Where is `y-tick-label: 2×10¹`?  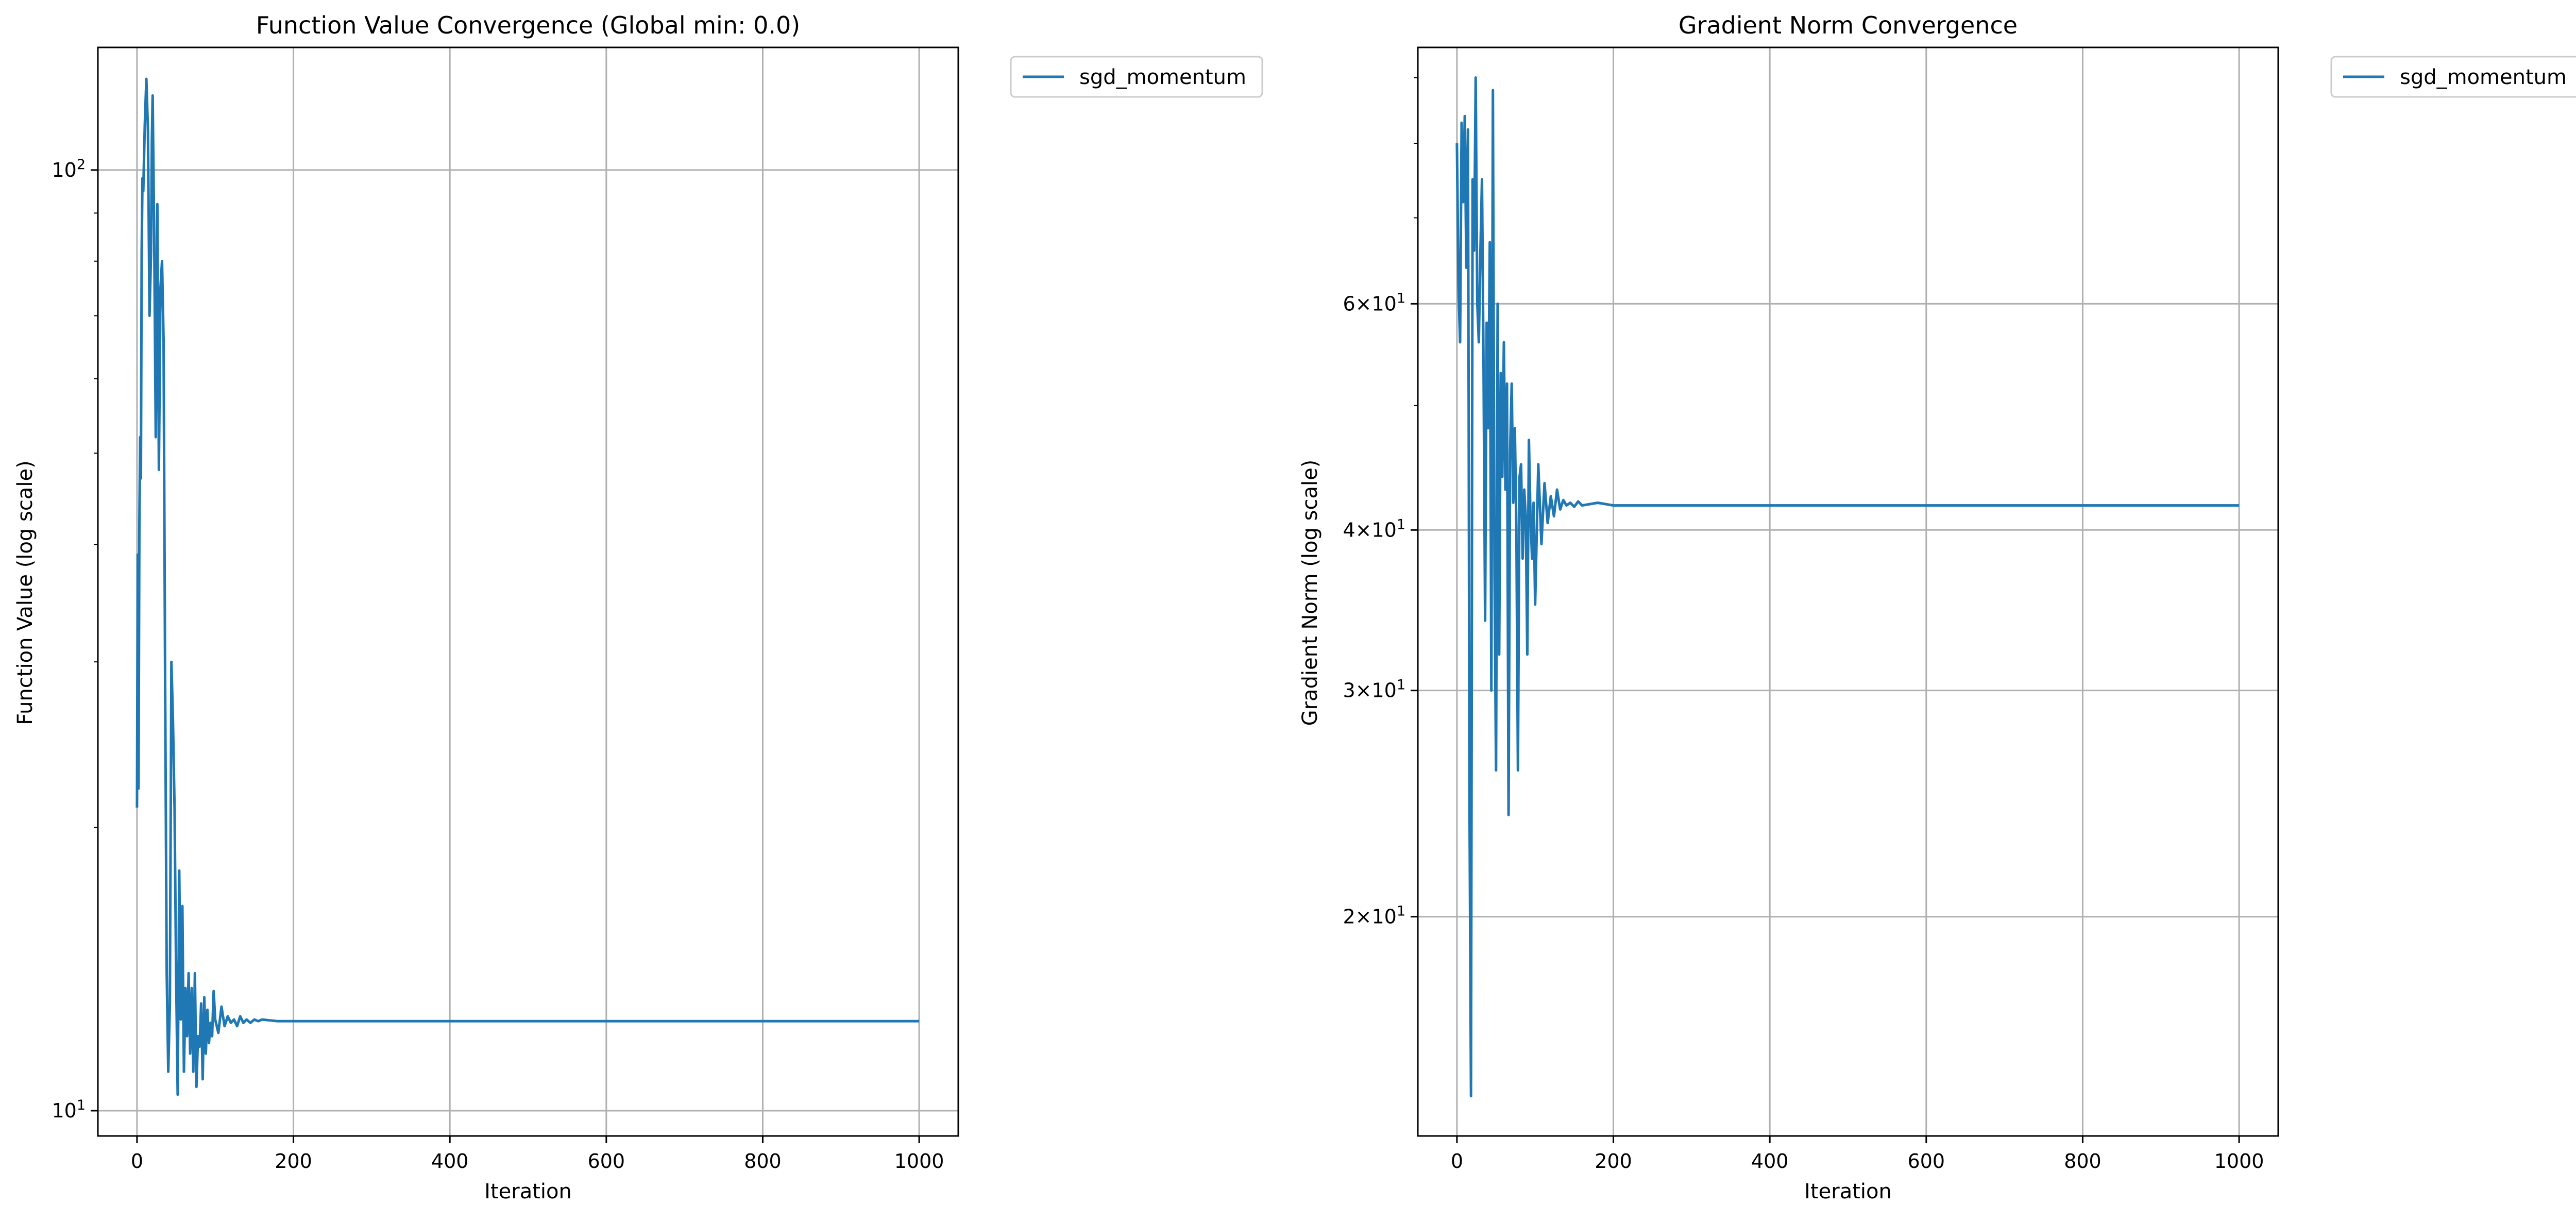 y-tick-label: 2×10¹ is located at coordinates (1374, 915).